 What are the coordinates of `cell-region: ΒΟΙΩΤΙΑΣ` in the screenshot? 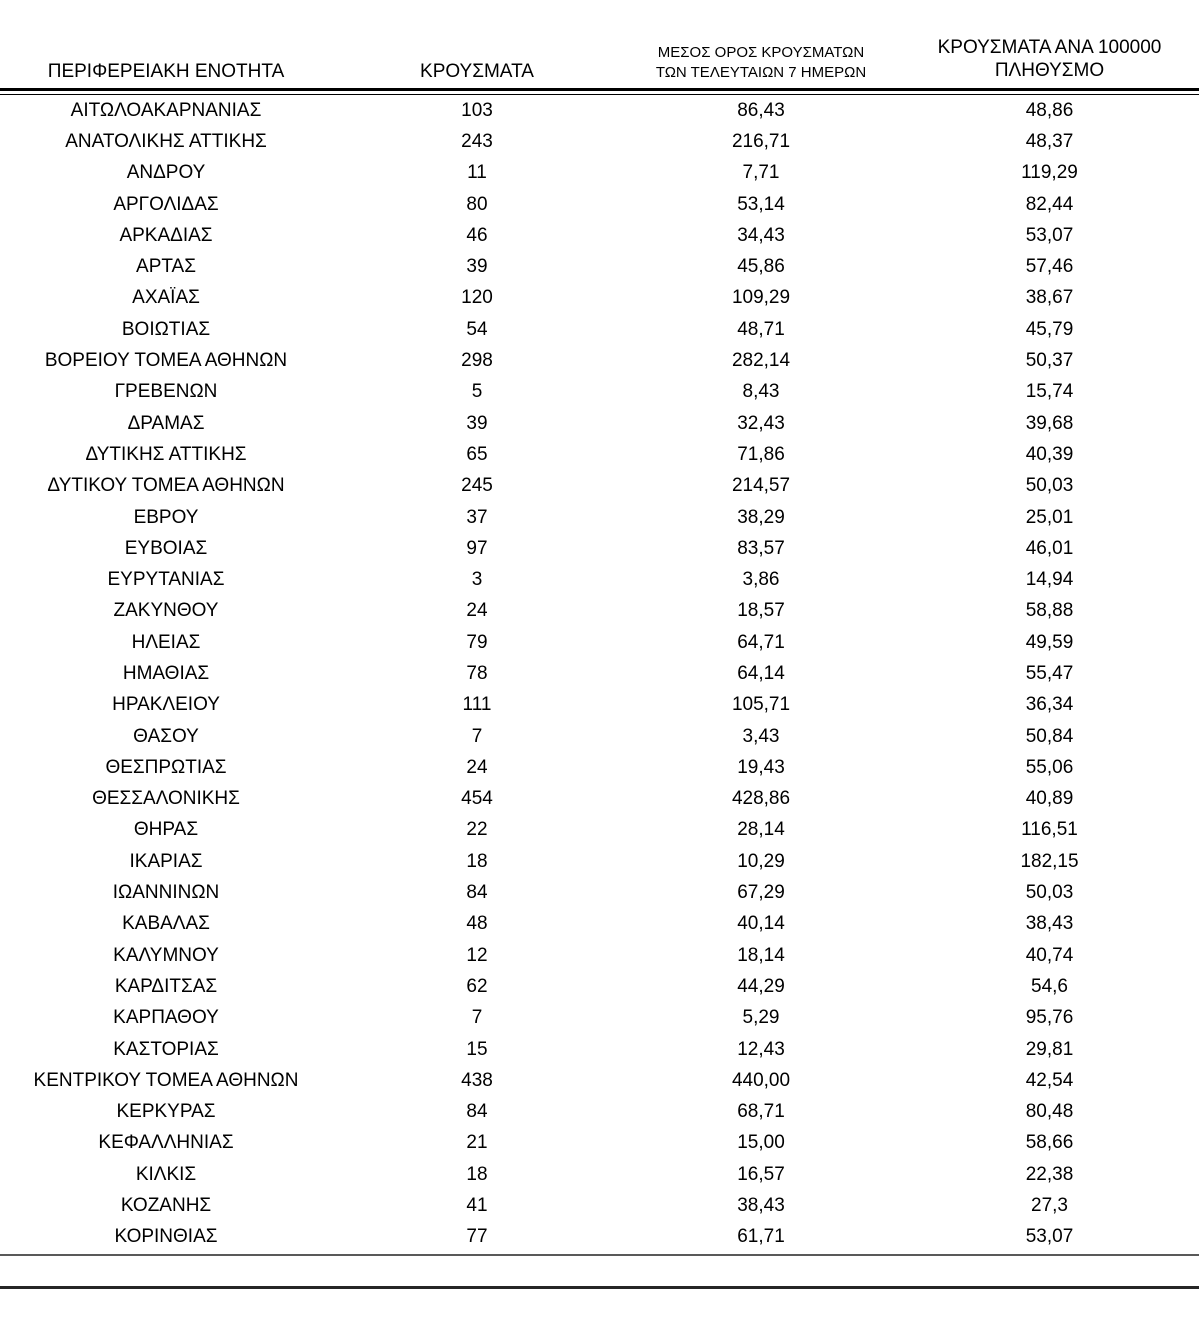 It's located at (166, 329).